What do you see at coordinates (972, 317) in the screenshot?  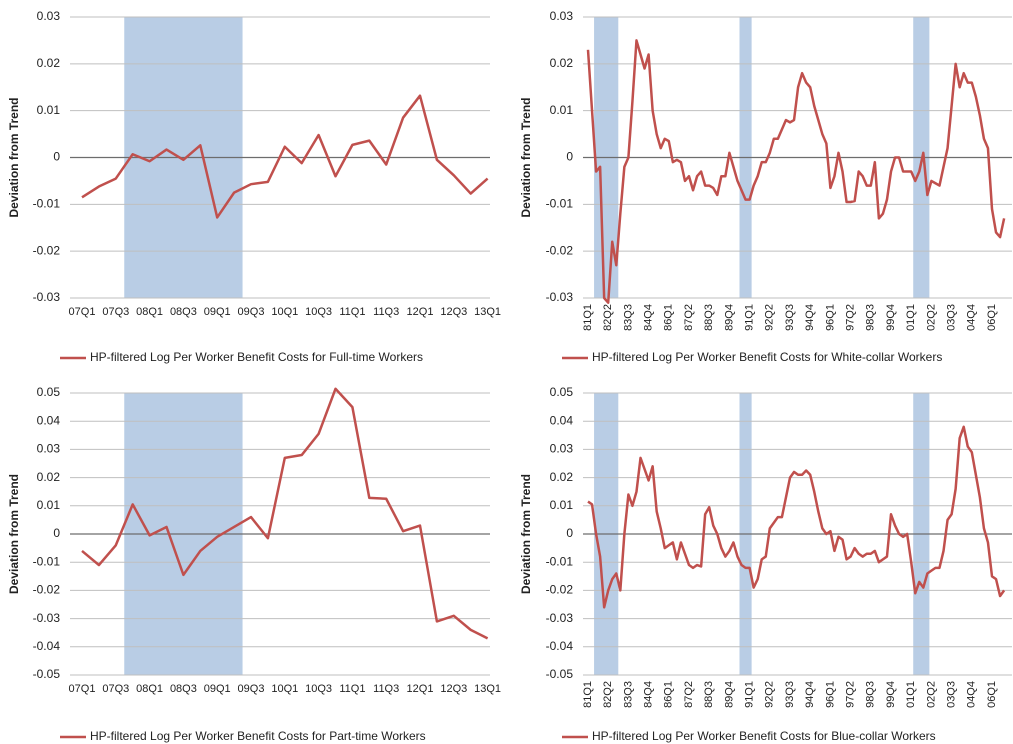 I see `x-tick-label: 04Q4` at bounding box center [972, 317].